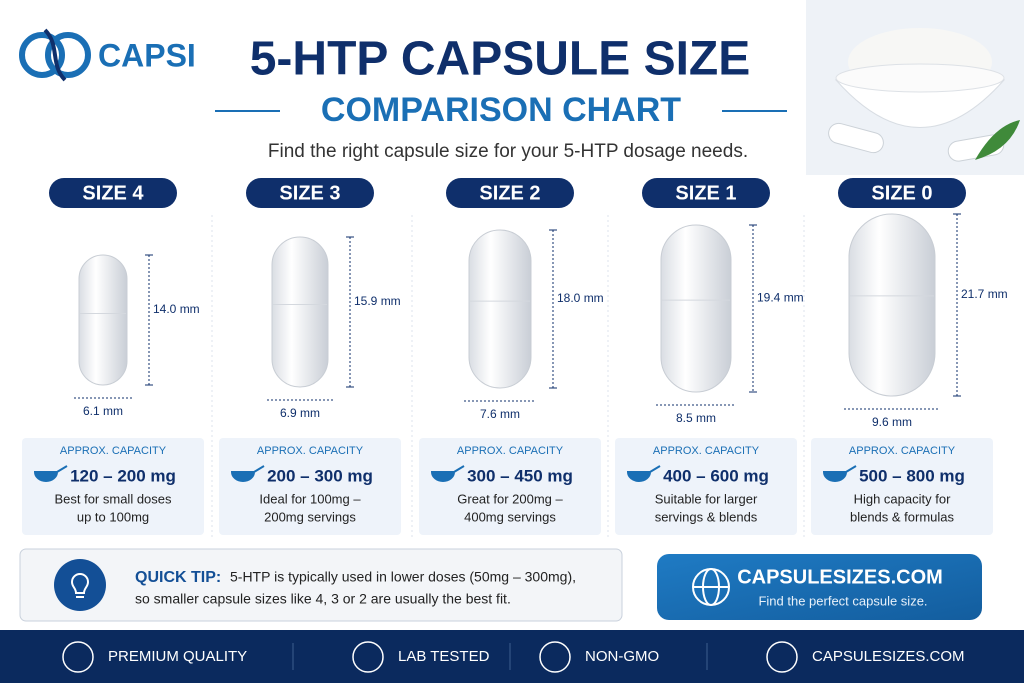 The height and width of the screenshot is (683, 1024). I want to click on title: 5-HTP CAPSULE SIZE, so click(500, 59).